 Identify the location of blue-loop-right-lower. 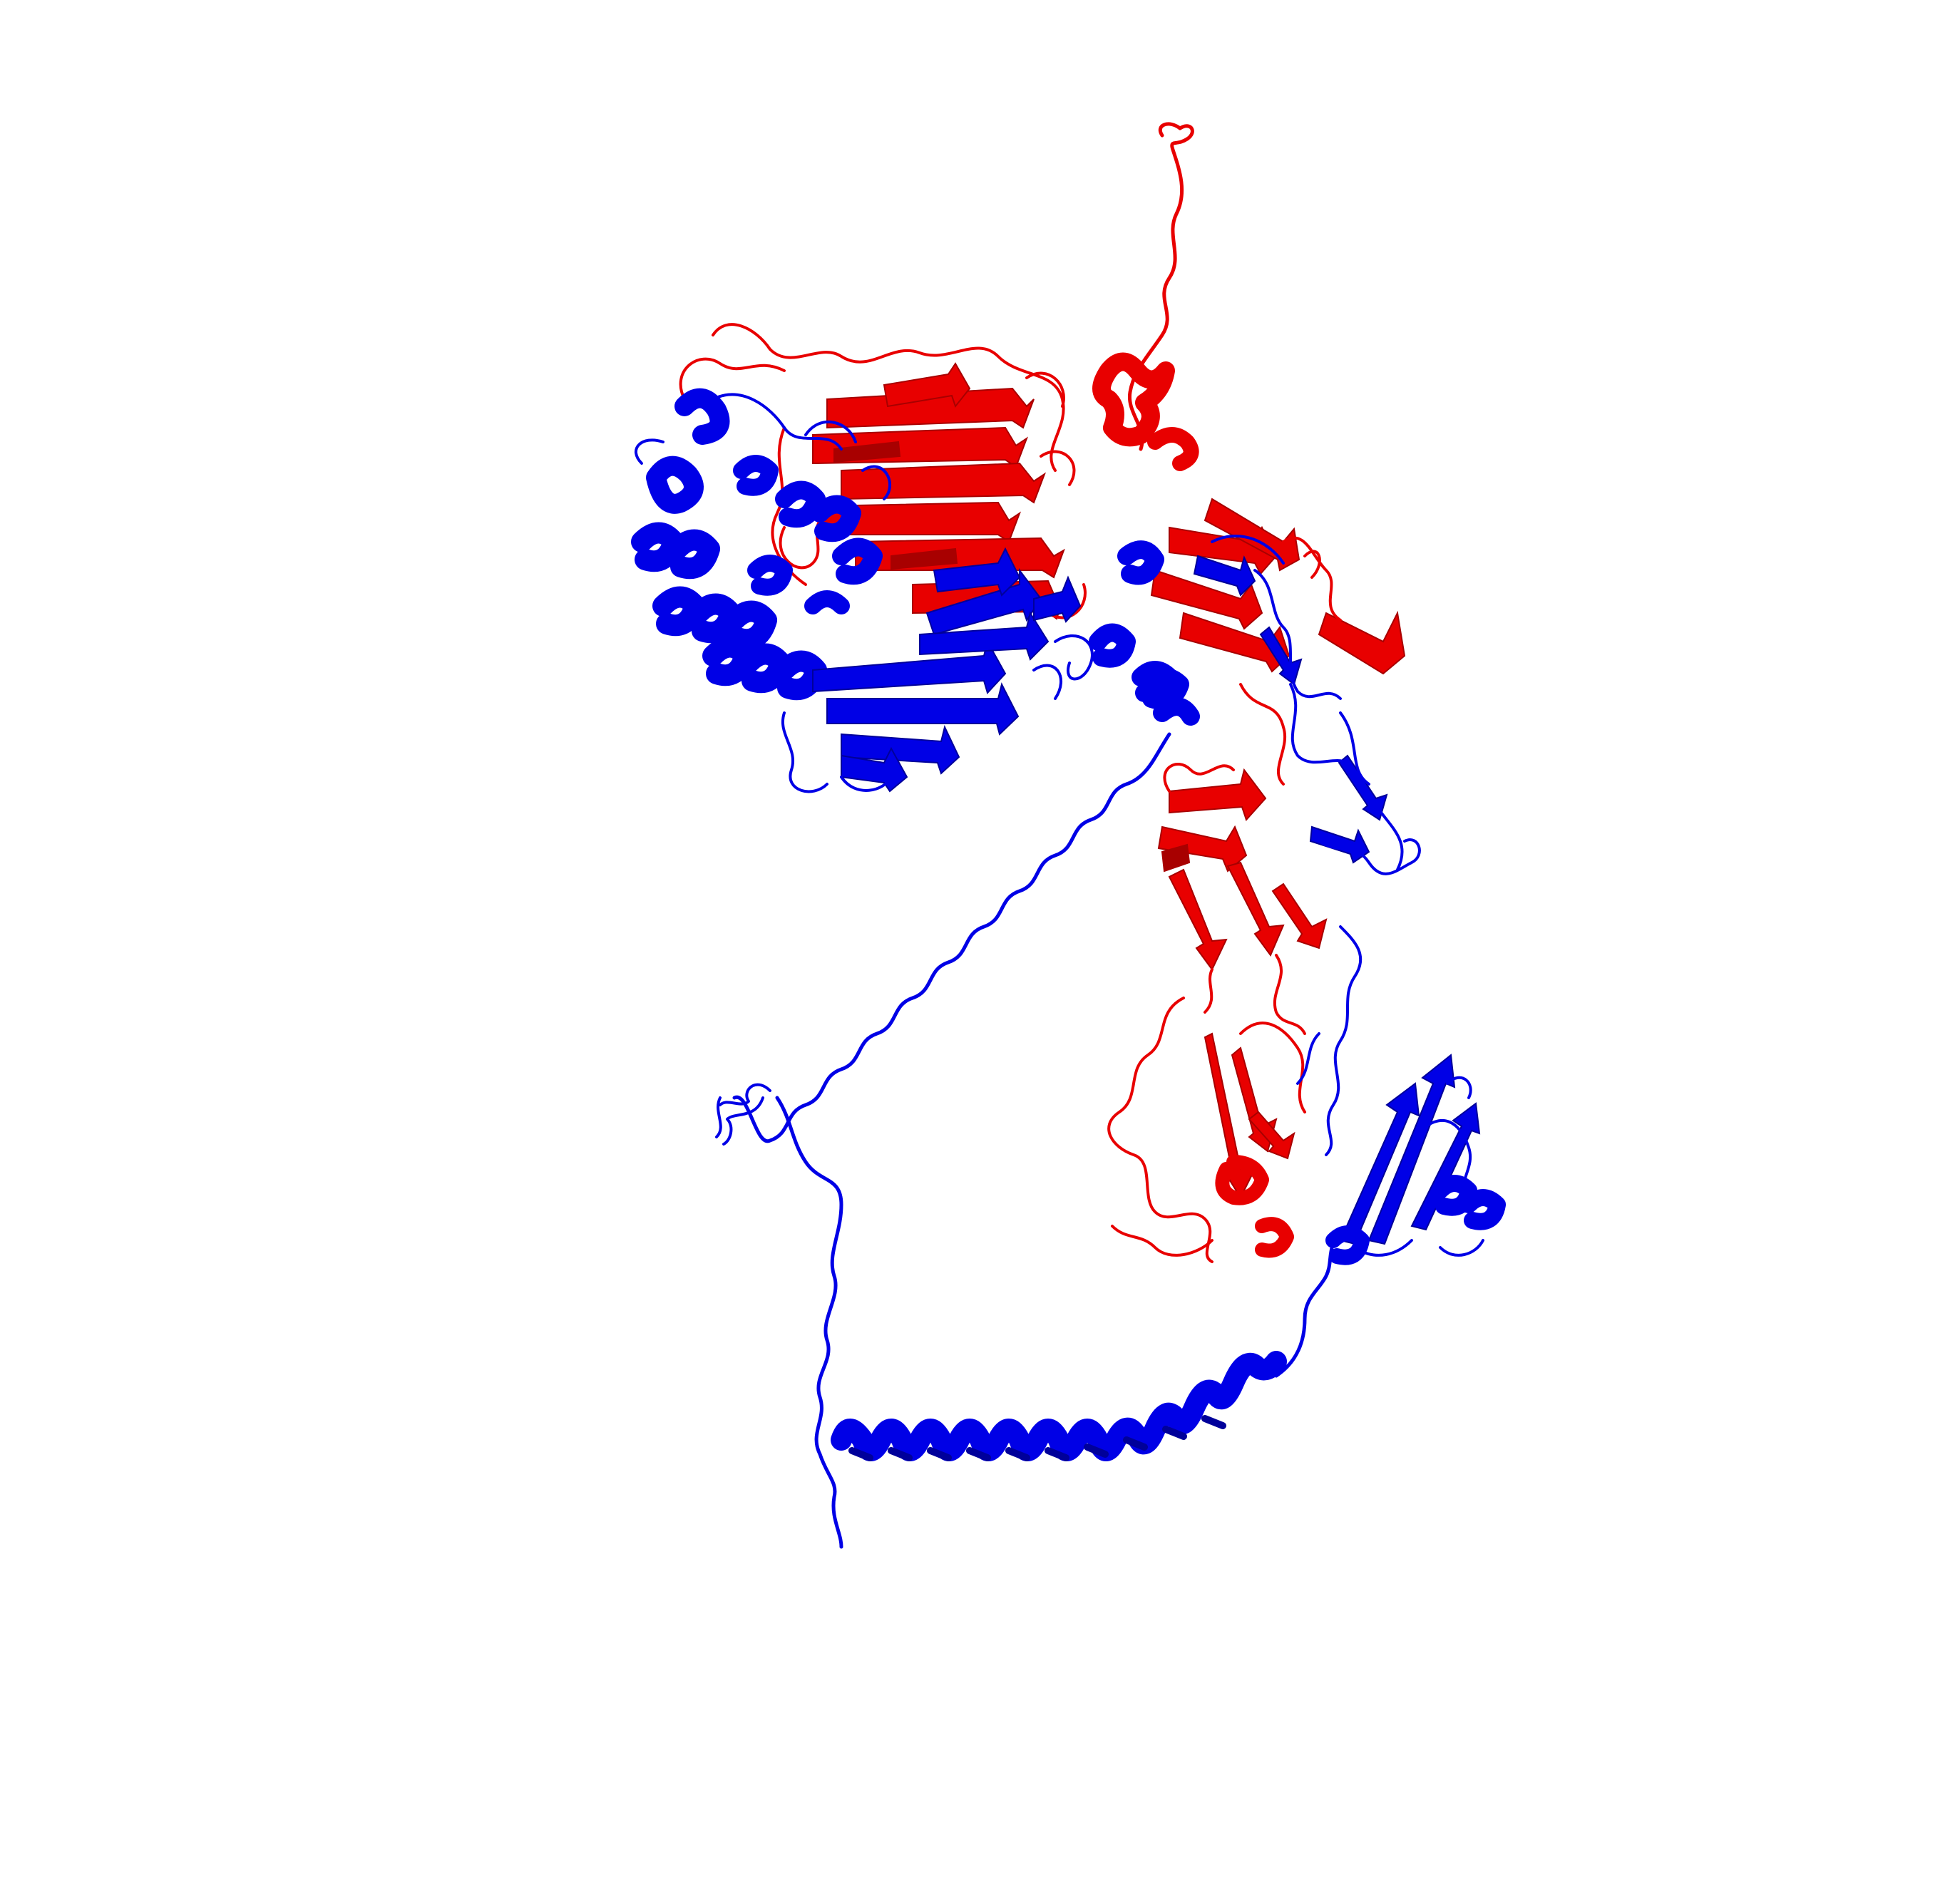
(1418, 1166).